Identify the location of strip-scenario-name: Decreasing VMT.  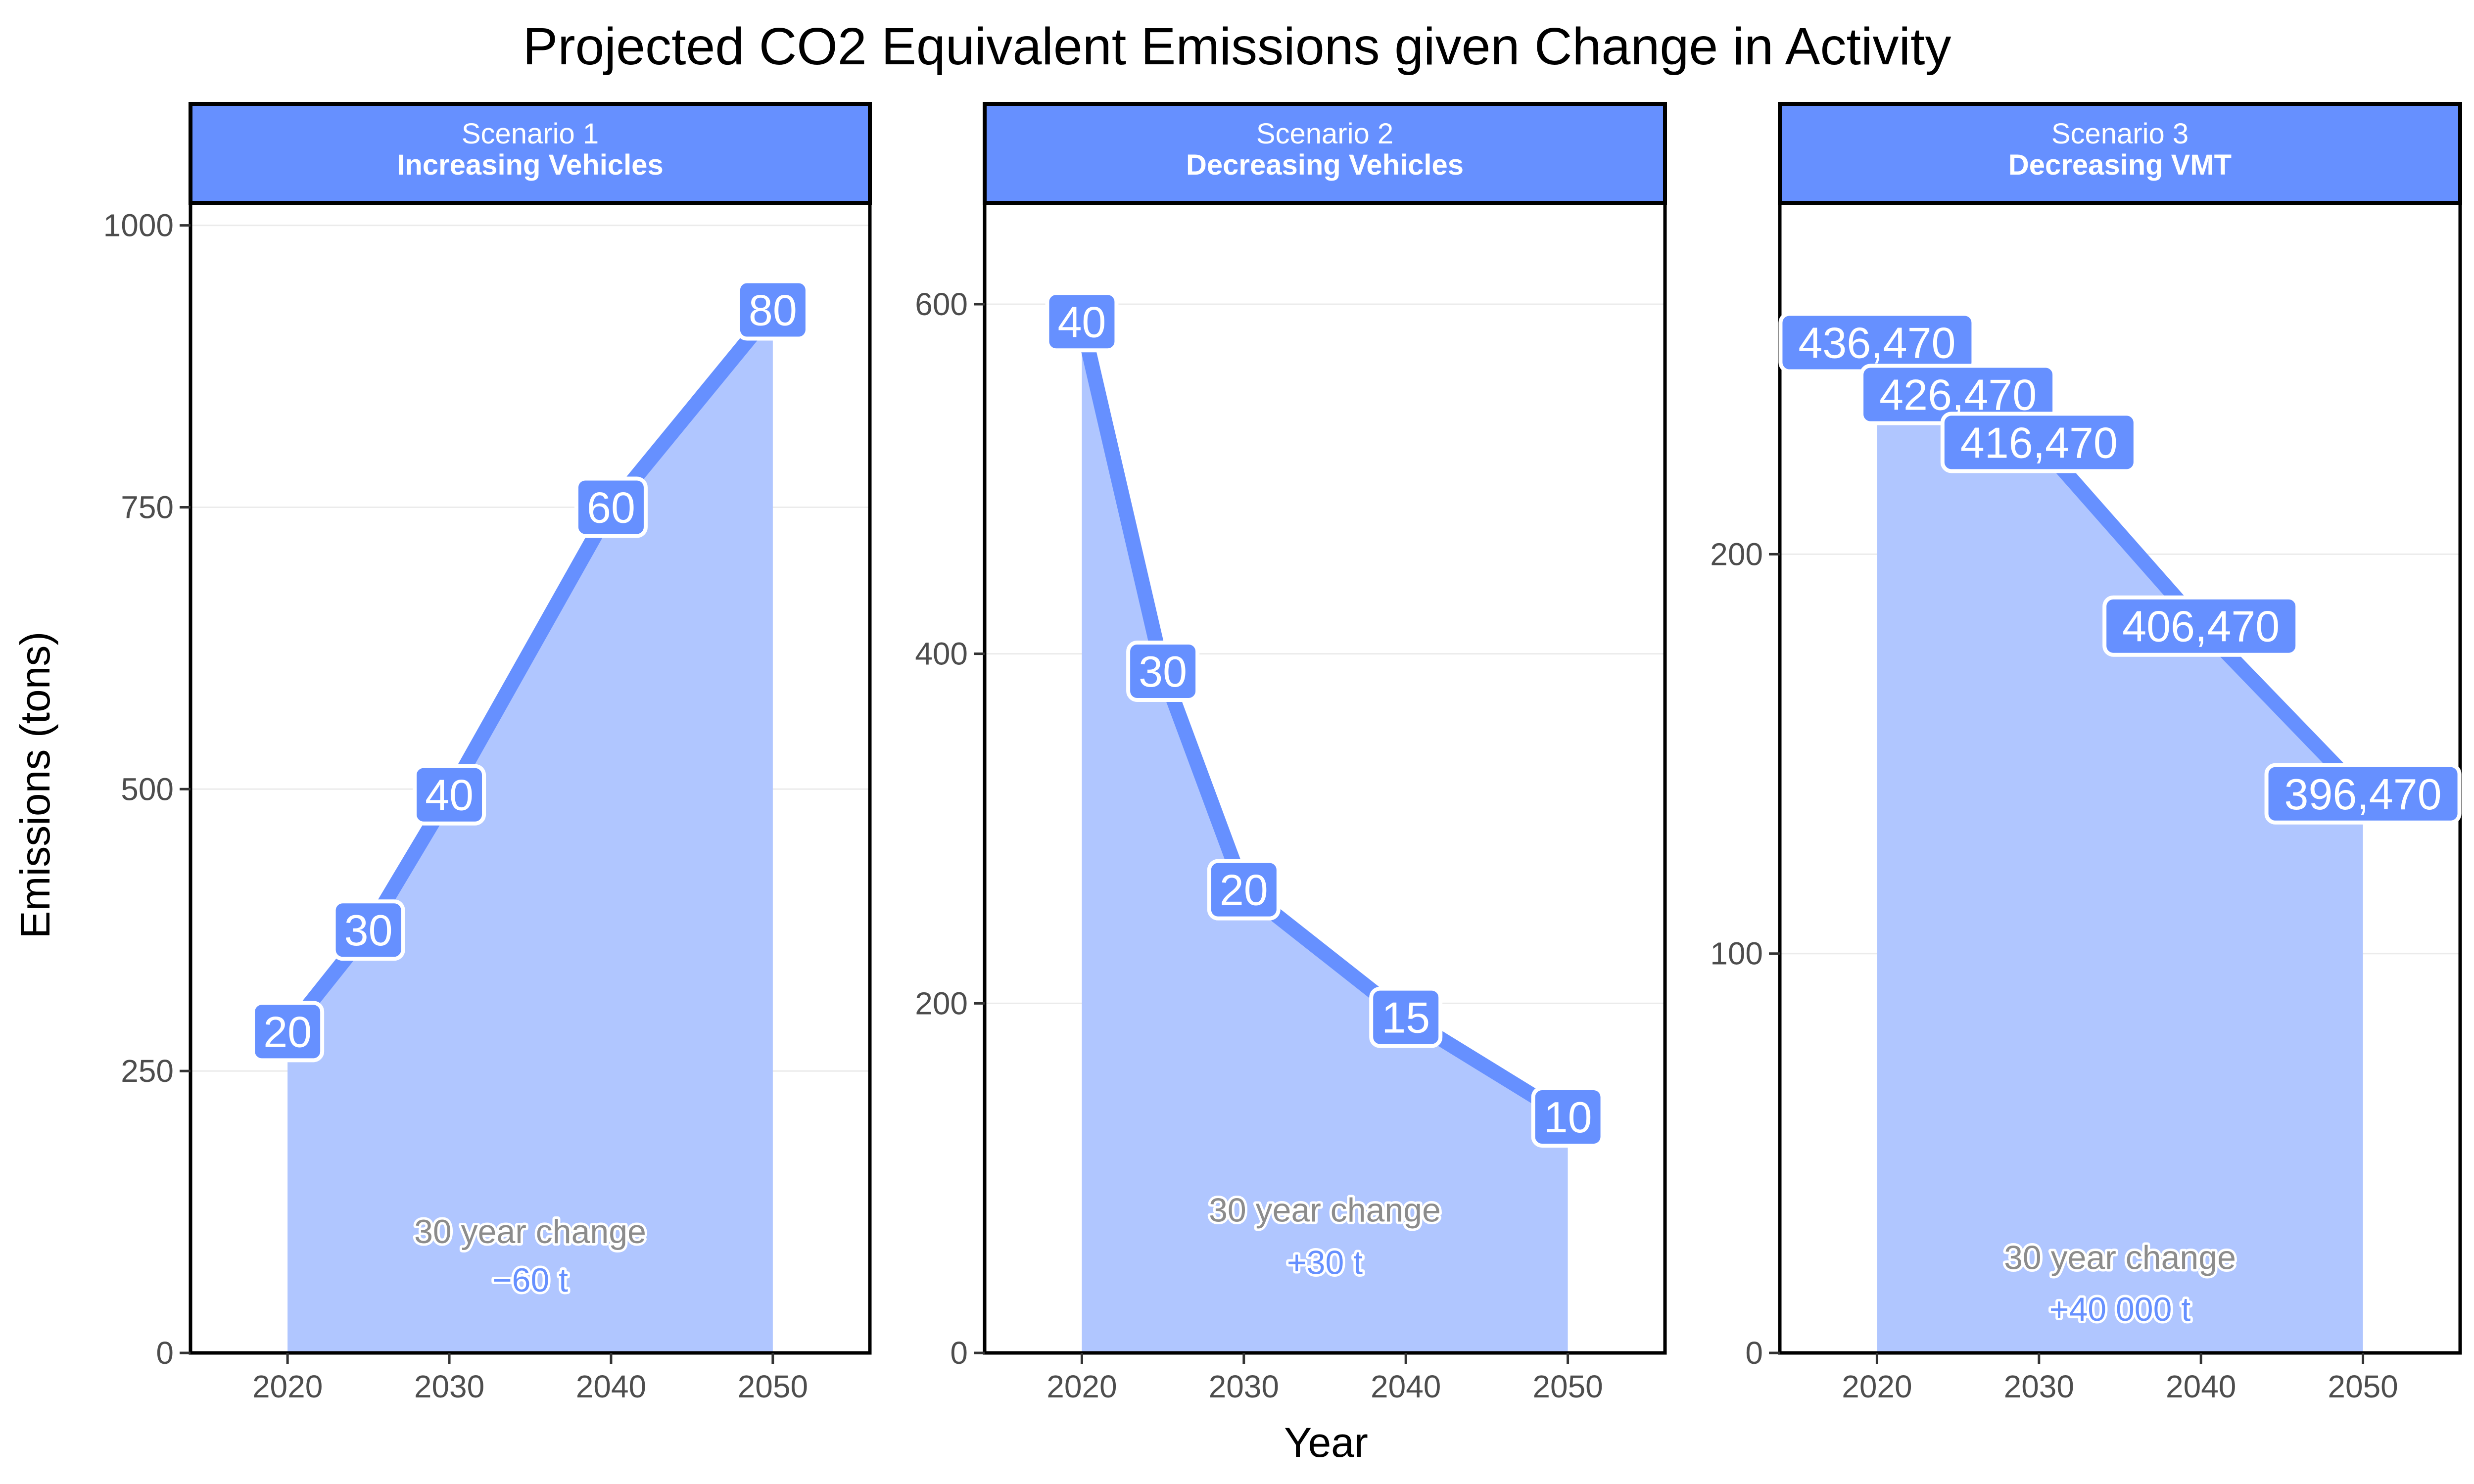
(2120, 165).